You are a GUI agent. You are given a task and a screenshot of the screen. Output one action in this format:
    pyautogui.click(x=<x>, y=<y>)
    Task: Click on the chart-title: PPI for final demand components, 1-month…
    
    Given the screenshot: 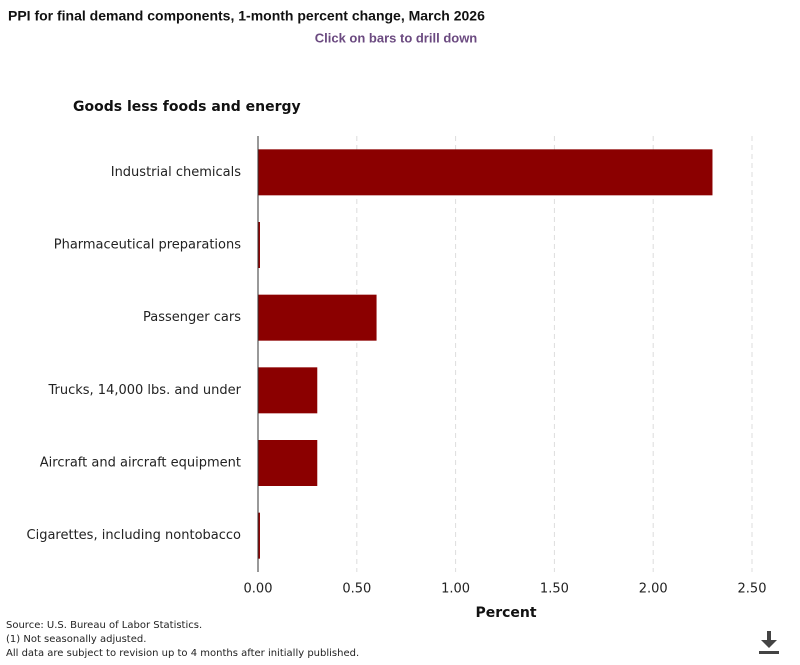 What is the action you would take?
    pyautogui.click(x=246, y=16)
    